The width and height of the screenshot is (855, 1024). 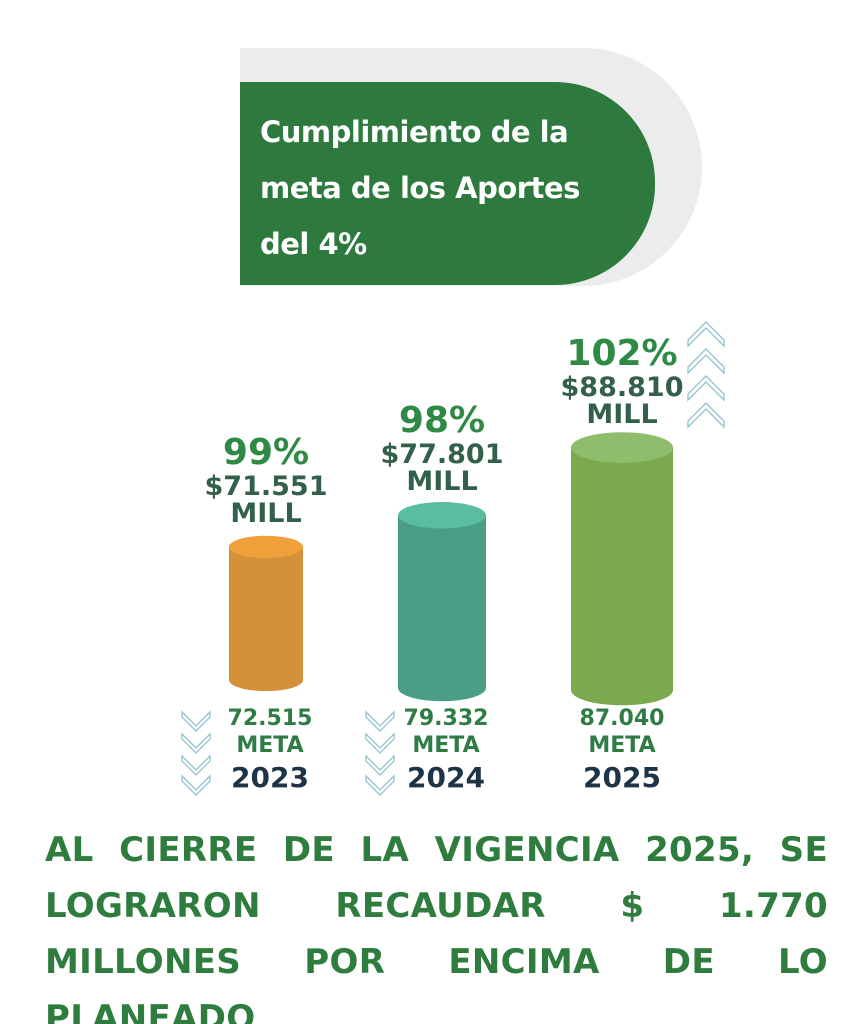 I want to click on amount-label: $77.801, so click(x=442, y=455).